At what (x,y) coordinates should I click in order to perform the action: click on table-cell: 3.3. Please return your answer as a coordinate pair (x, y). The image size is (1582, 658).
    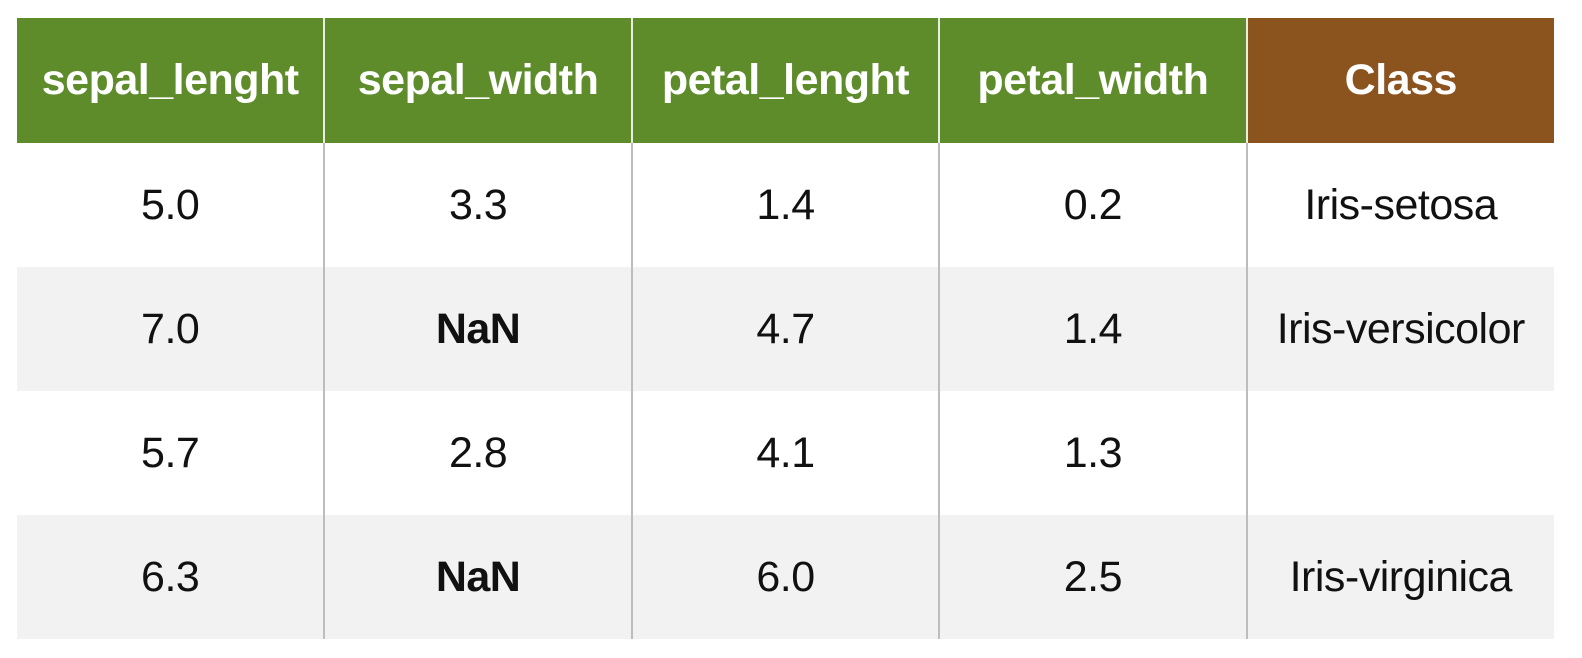
    Looking at the image, I should click on (477, 205).